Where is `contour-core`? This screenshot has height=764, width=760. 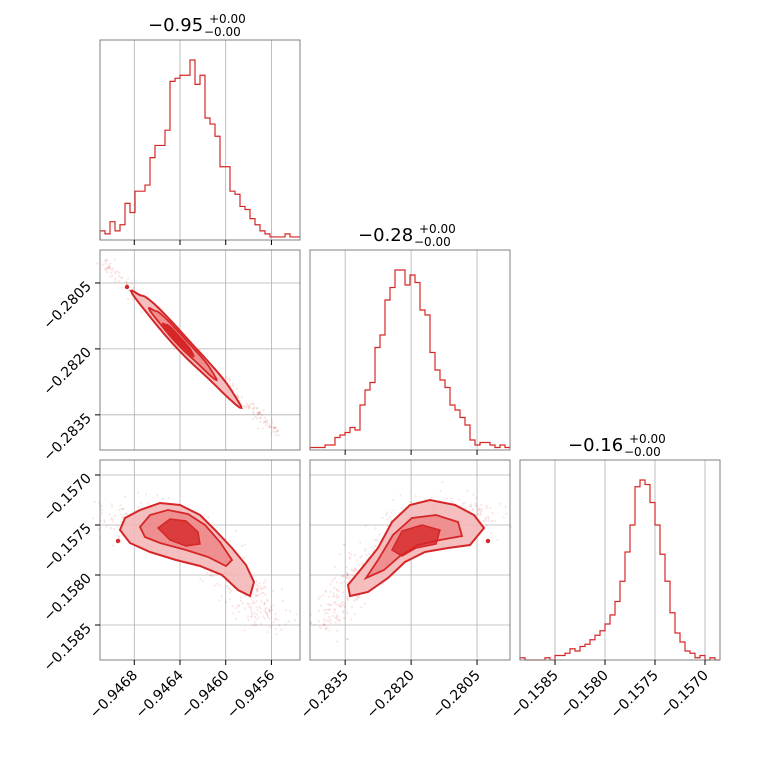 contour-core is located at coordinates (178, 340).